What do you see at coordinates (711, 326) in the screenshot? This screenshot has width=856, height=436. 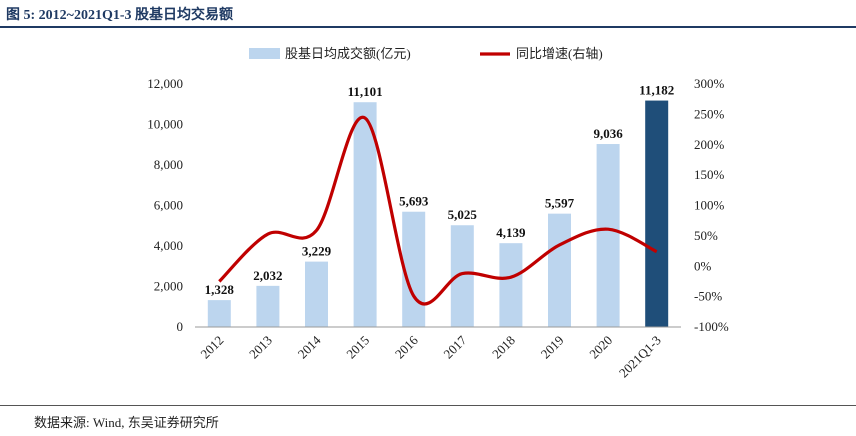 I see `right-tick-label: -100%` at bounding box center [711, 326].